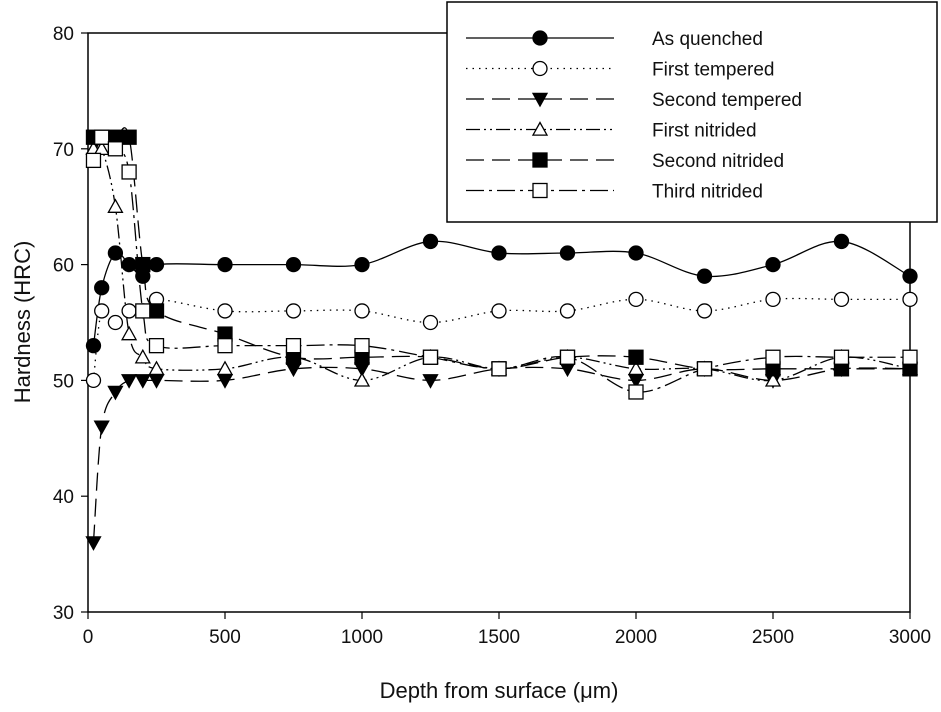 The width and height of the screenshot is (941, 712). What do you see at coordinates (727, 100) in the screenshot?
I see `legend-label: Second tempered` at bounding box center [727, 100].